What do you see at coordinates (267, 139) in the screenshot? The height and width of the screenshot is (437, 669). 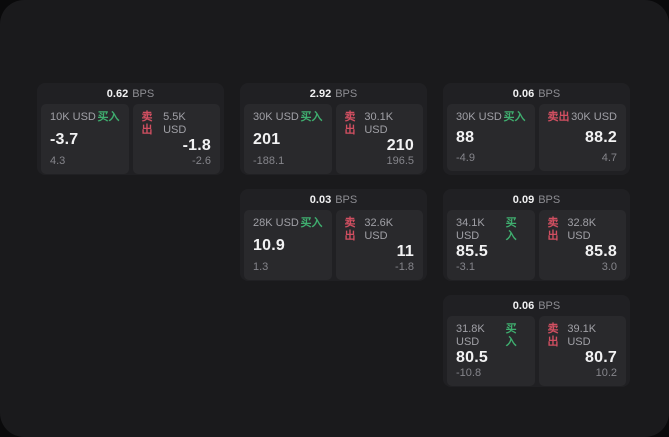 I see `buy-price: 201` at bounding box center [267, 139].